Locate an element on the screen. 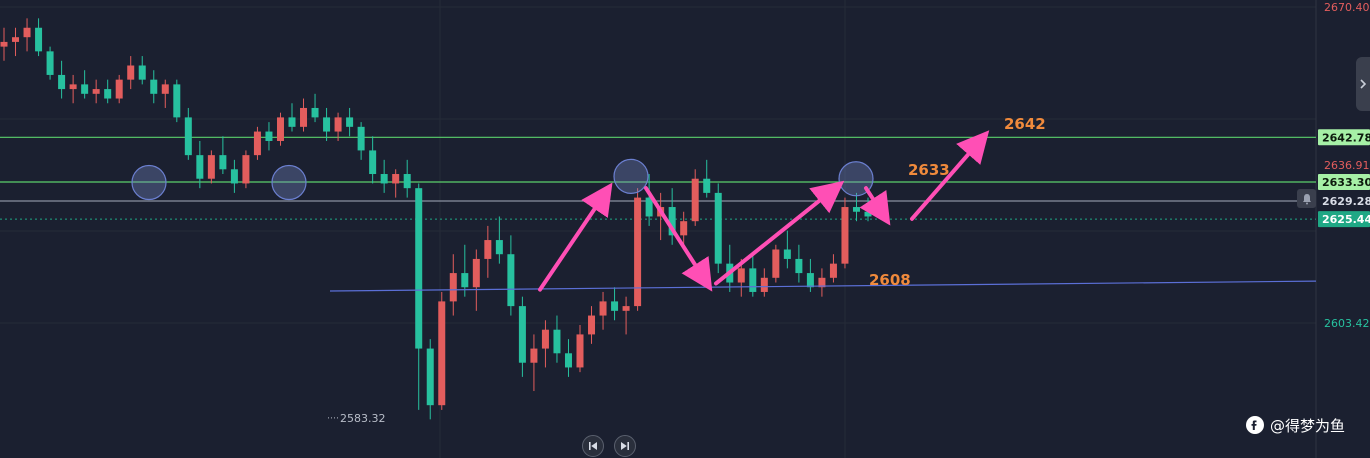 The width and height of the screenshot is (1370, 458). arrow-annotations is located at coordinates (764, 211).